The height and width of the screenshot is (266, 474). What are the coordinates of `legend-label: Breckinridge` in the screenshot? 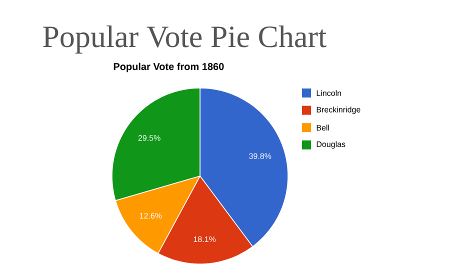 It's located at (338, 110).